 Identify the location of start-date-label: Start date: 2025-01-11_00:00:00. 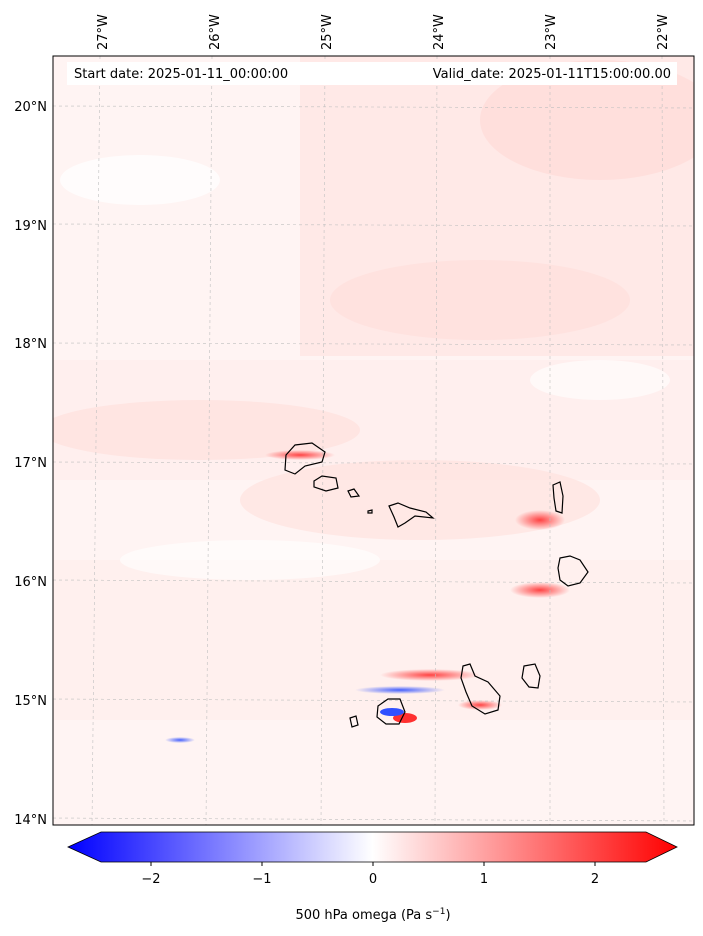
(181, 74).